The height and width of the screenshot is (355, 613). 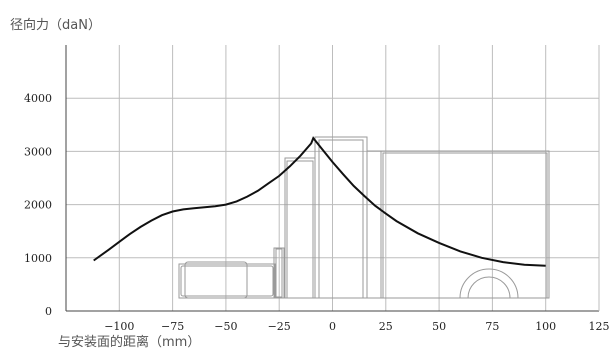 I want to click on x-tick-label: 125, so click(x=599, y=326).